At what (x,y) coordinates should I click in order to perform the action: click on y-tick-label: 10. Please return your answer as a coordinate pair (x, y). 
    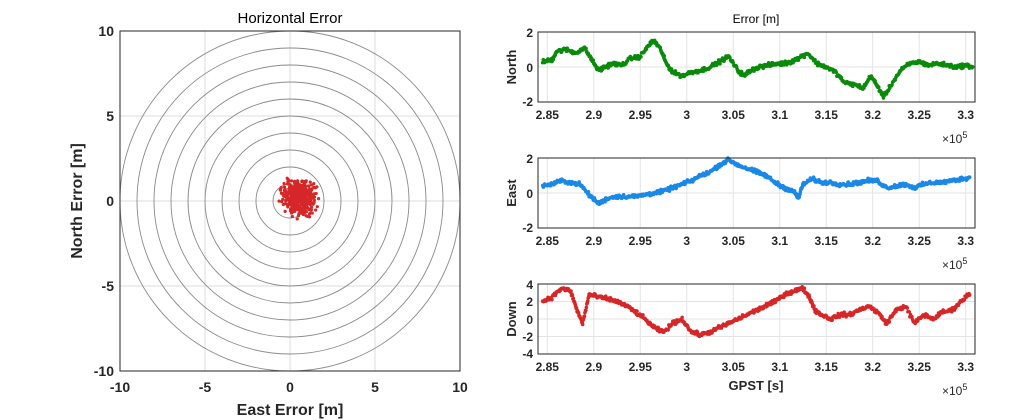
    Looking at the image, I should click on (106, 31).